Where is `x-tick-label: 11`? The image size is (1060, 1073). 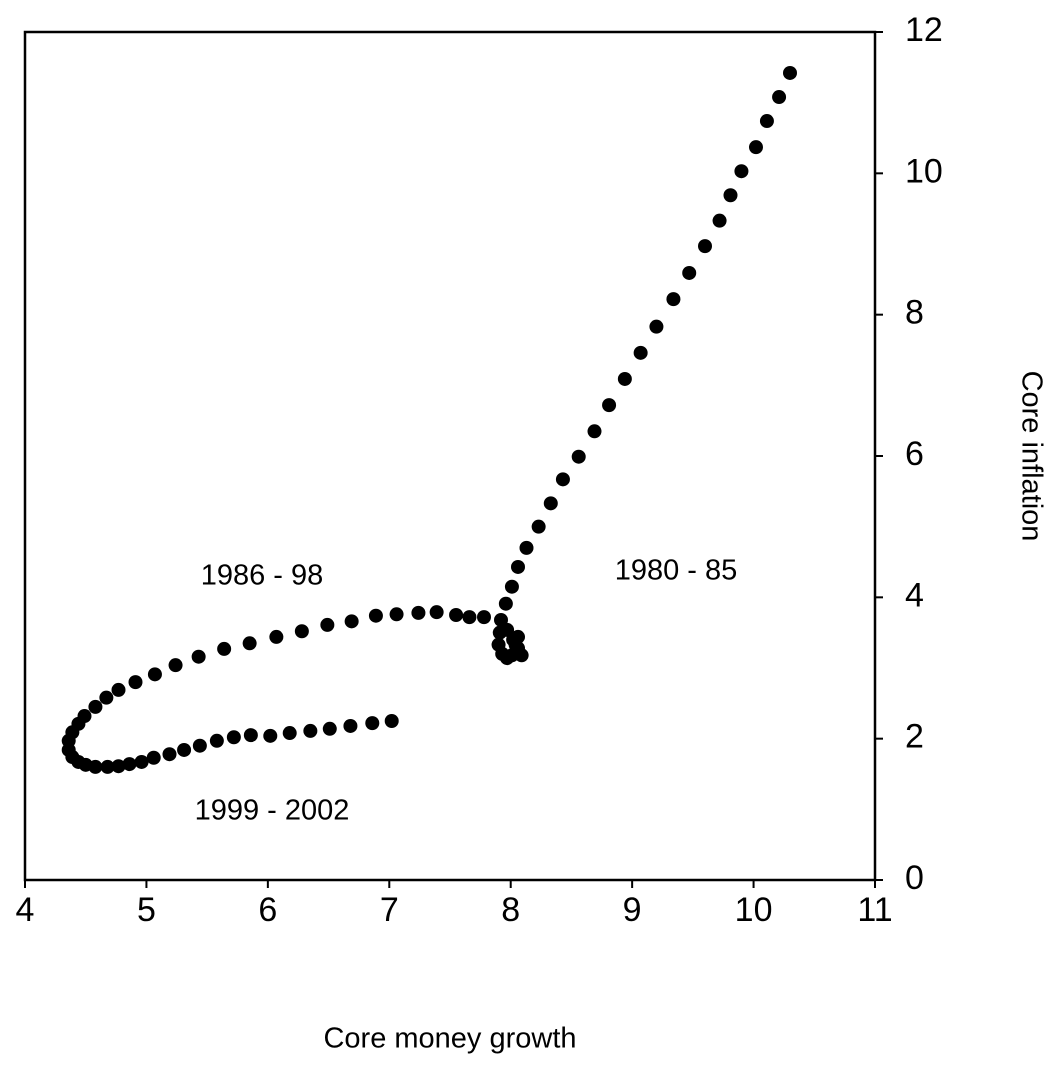
x-tick-label: 11 is located at coordinates (874, 910).